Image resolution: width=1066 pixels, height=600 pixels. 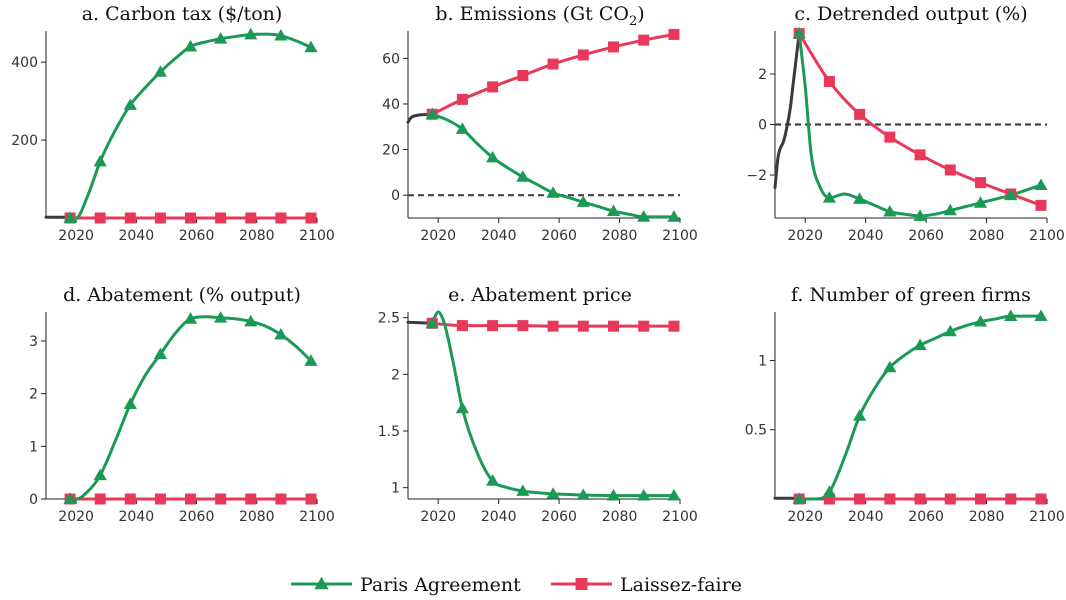 I want to click on panel-title: b. Emissions (Gt CO2), so click(x=539, y=16).